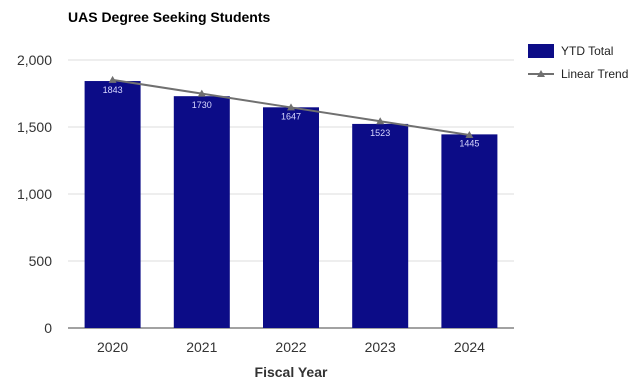 The image size is (640, 383). I want to click on data-label-2024: 1445, so click(469, 143).